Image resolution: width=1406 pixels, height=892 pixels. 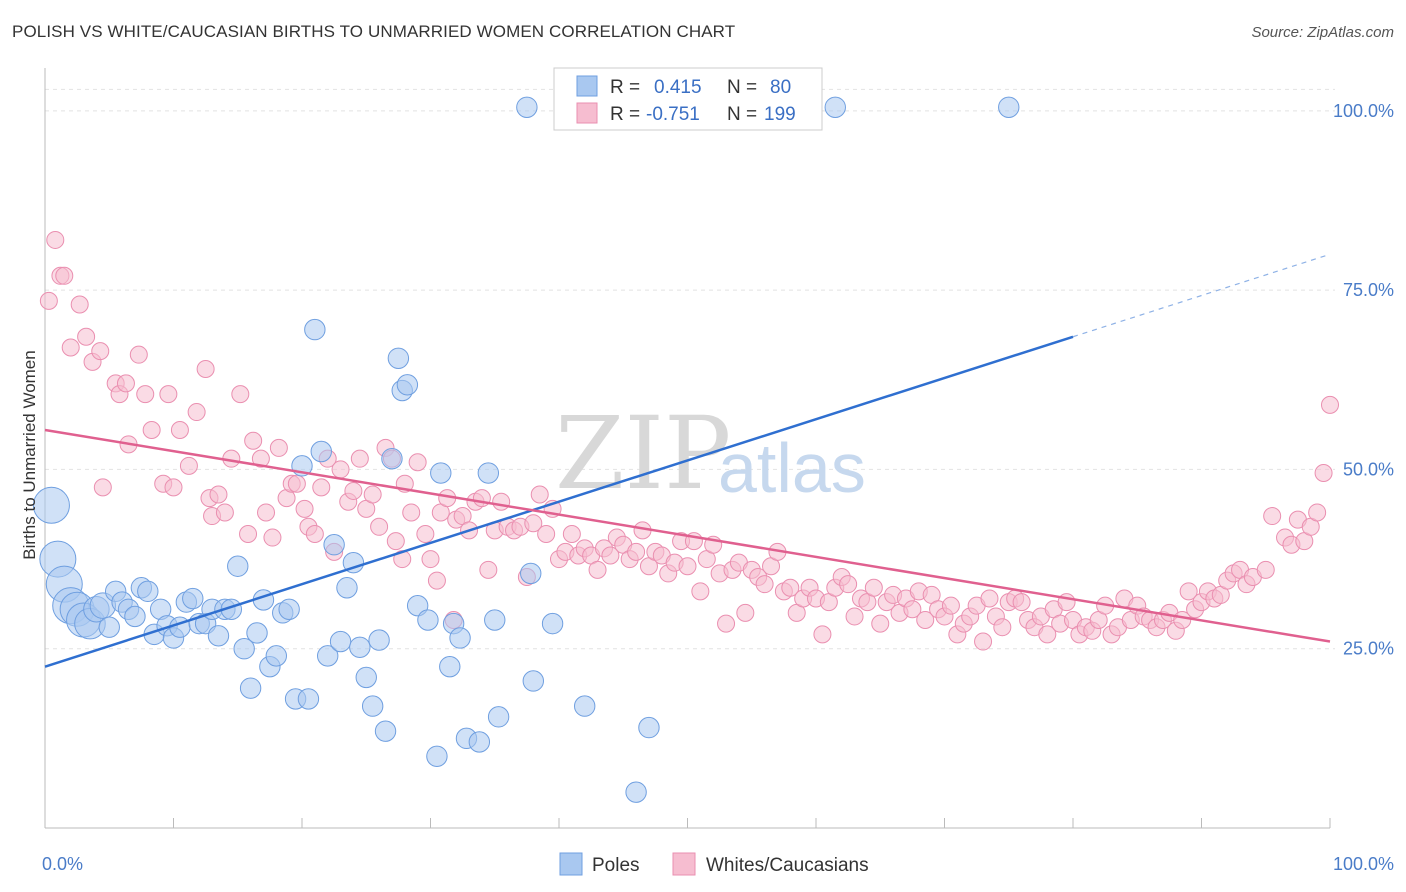 I want to click on poles-swatch, so click(x=587, y=86).